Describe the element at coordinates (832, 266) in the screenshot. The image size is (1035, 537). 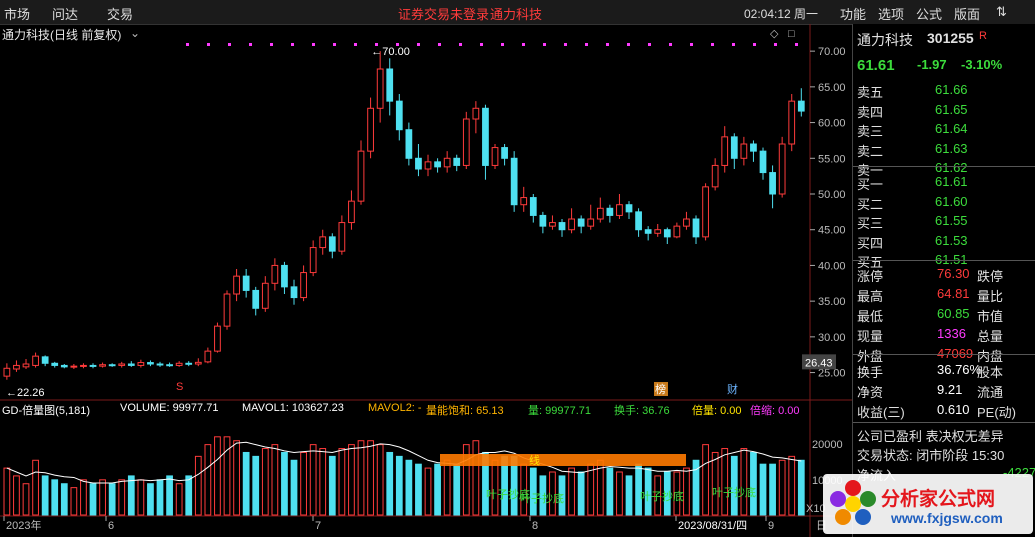
I see `y-tick-label: 40.00` at that location.